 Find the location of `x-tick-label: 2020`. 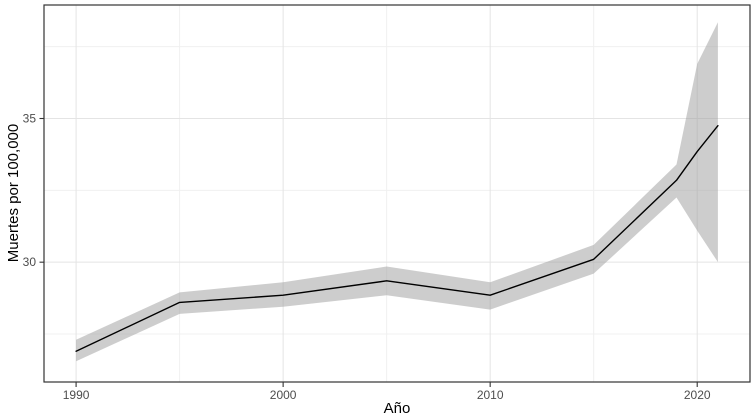

x-tick-label: 2020 is located at coordinates (697, 395).